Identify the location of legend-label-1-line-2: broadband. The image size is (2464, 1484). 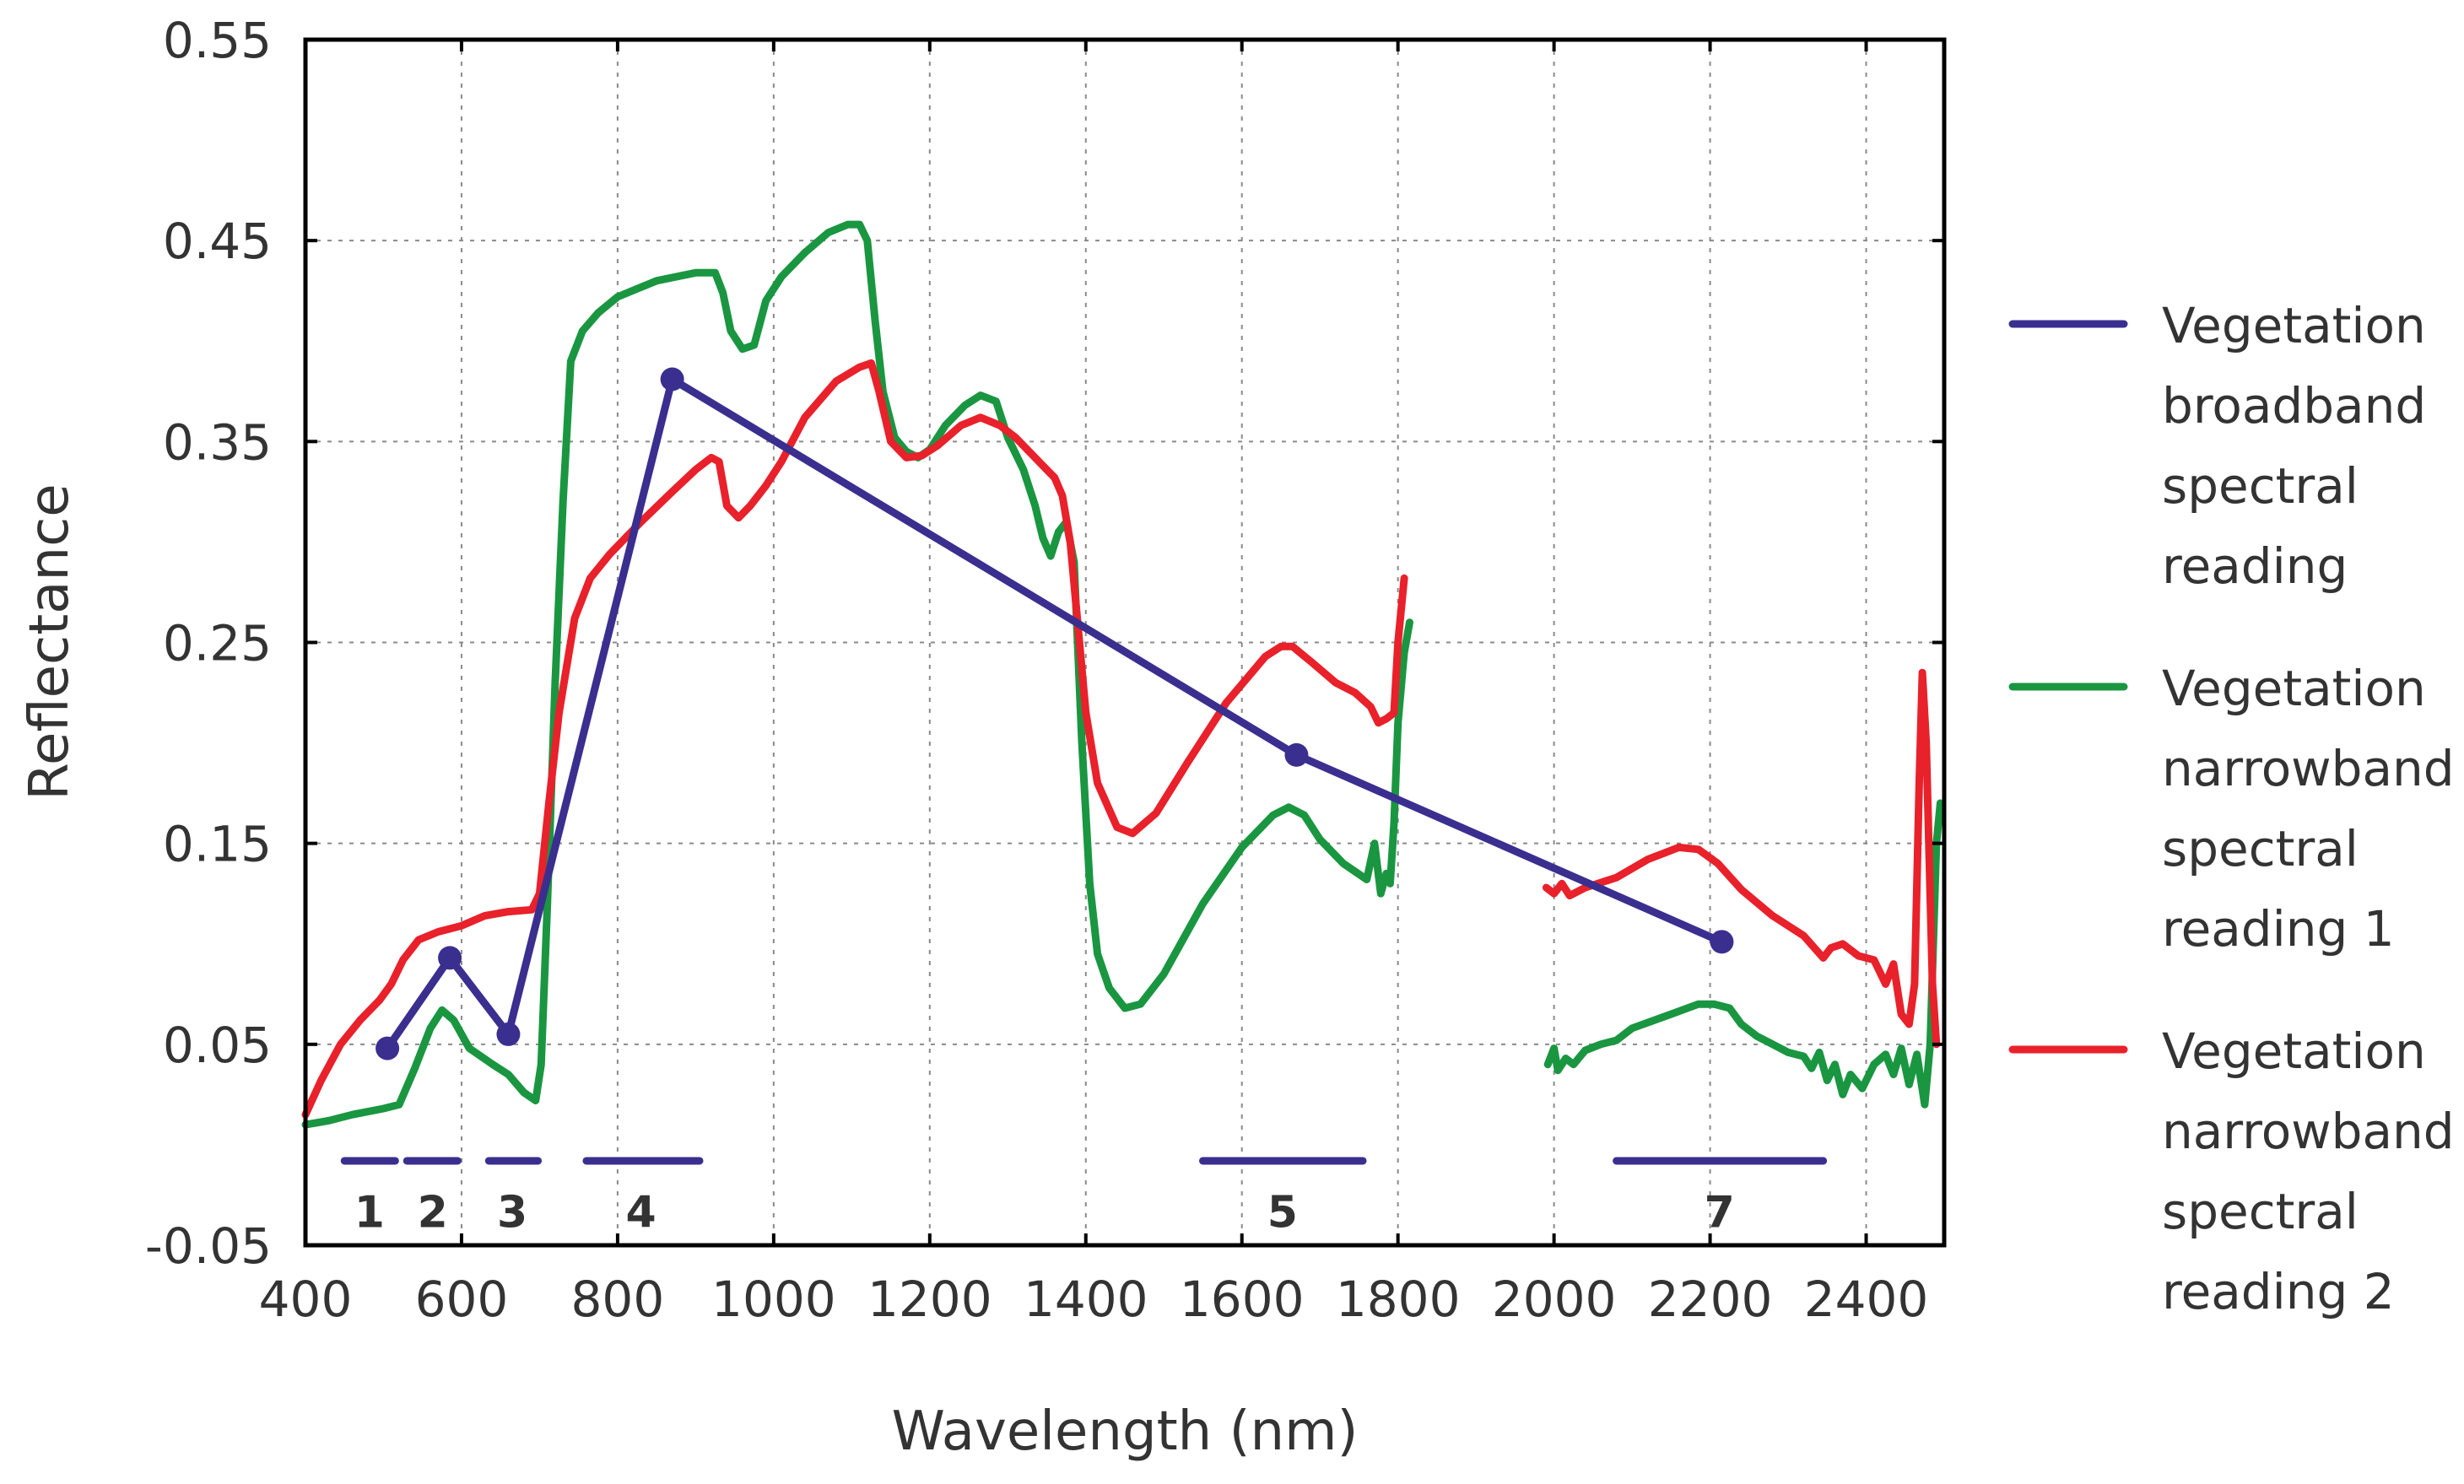
(2294, 405).